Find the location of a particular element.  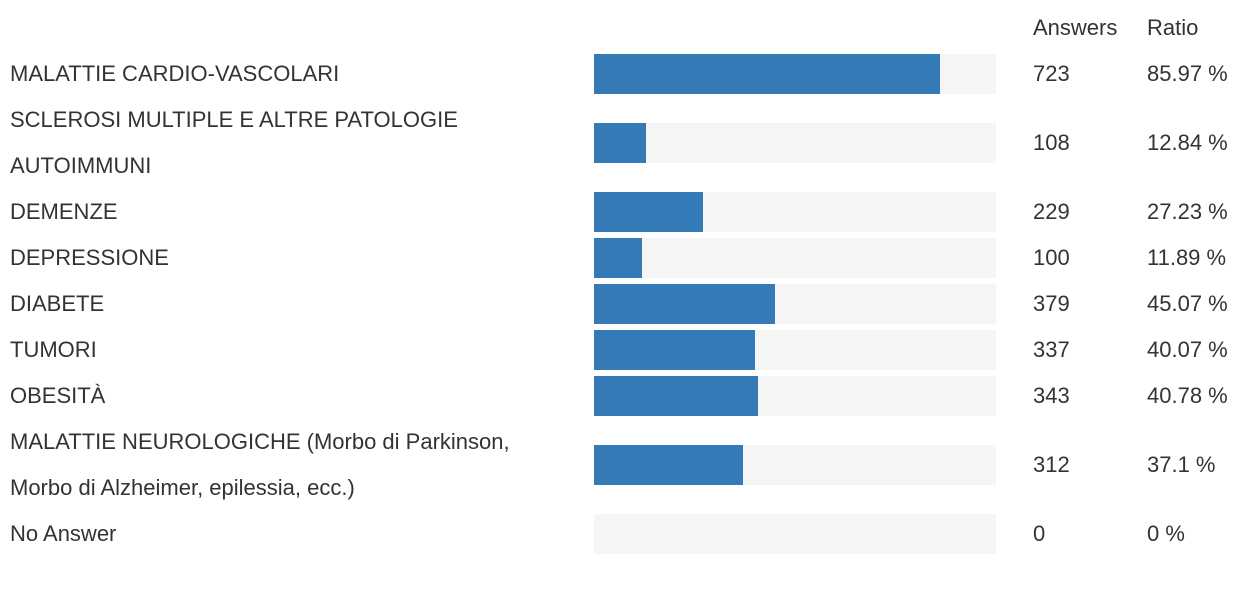

result-row: DIABETE 379 45.07 % is located at coordinates (626, 304).